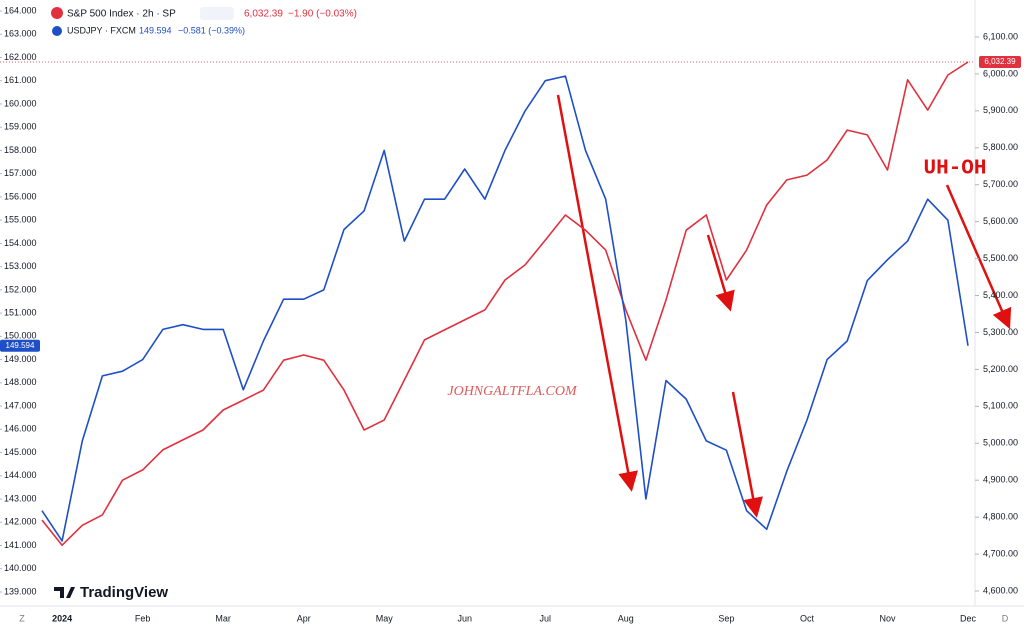 Image resolution: width=1024 pixels, height=634 pixels. Describe the element at coordinates (20, 545) in the screenshot. I see `y-tick-label: 141.000` at that location.